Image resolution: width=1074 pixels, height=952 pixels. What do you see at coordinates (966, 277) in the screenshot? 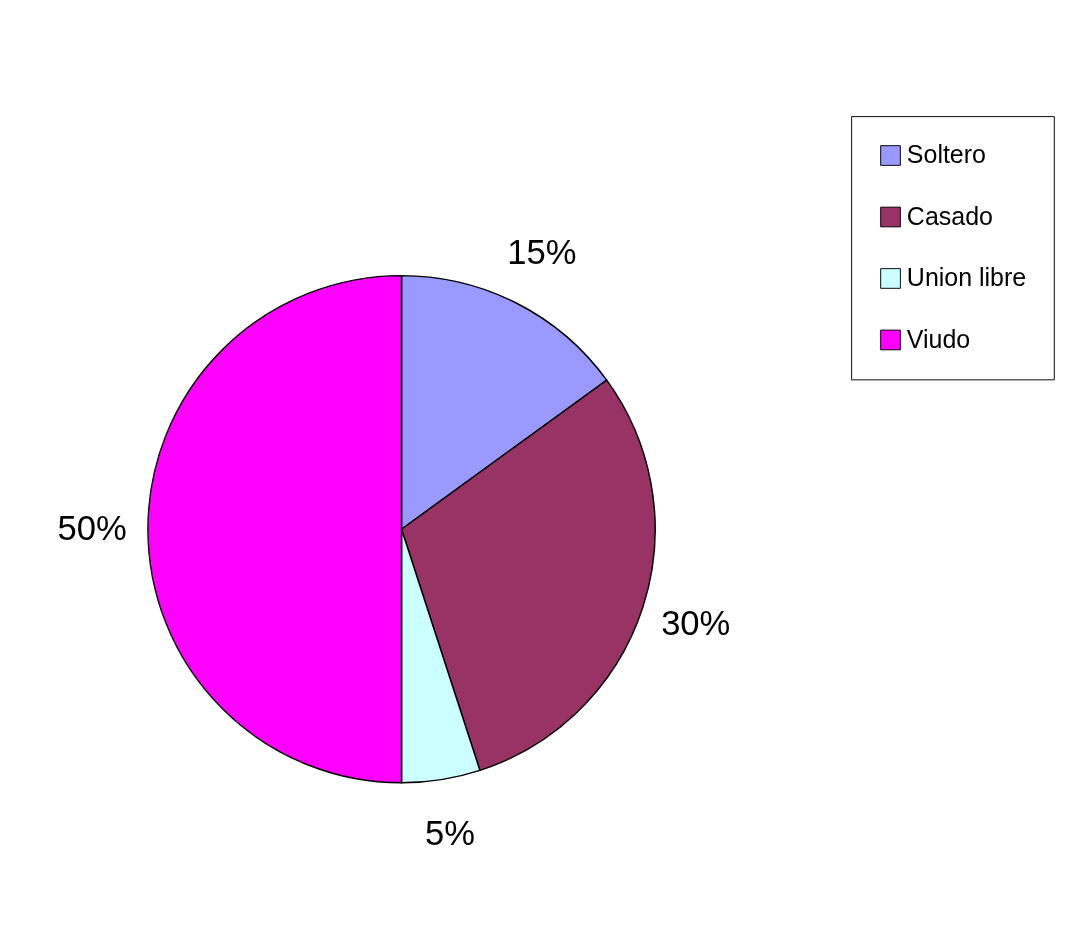
I see `legend-label: Union libre` at bounding box center [966, 277].